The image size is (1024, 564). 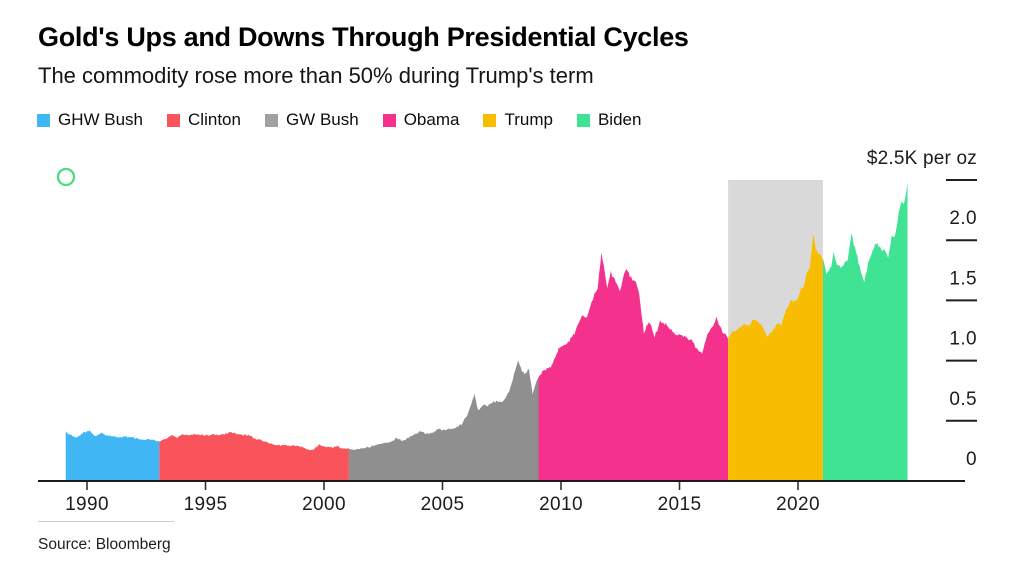 I want to click on x-axis-ticks, so click(x=442, y=486).